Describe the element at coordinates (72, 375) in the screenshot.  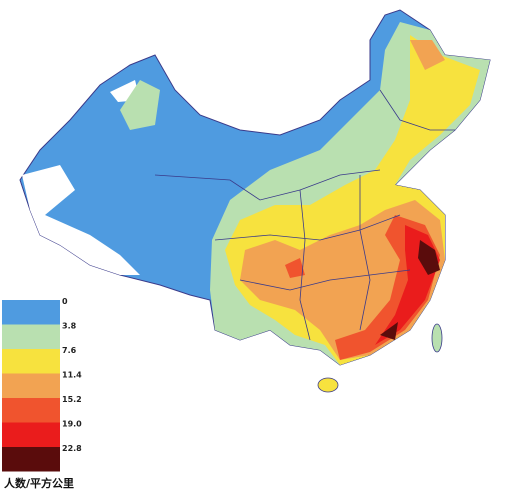
I see `legend-label: 11.4` at that location.